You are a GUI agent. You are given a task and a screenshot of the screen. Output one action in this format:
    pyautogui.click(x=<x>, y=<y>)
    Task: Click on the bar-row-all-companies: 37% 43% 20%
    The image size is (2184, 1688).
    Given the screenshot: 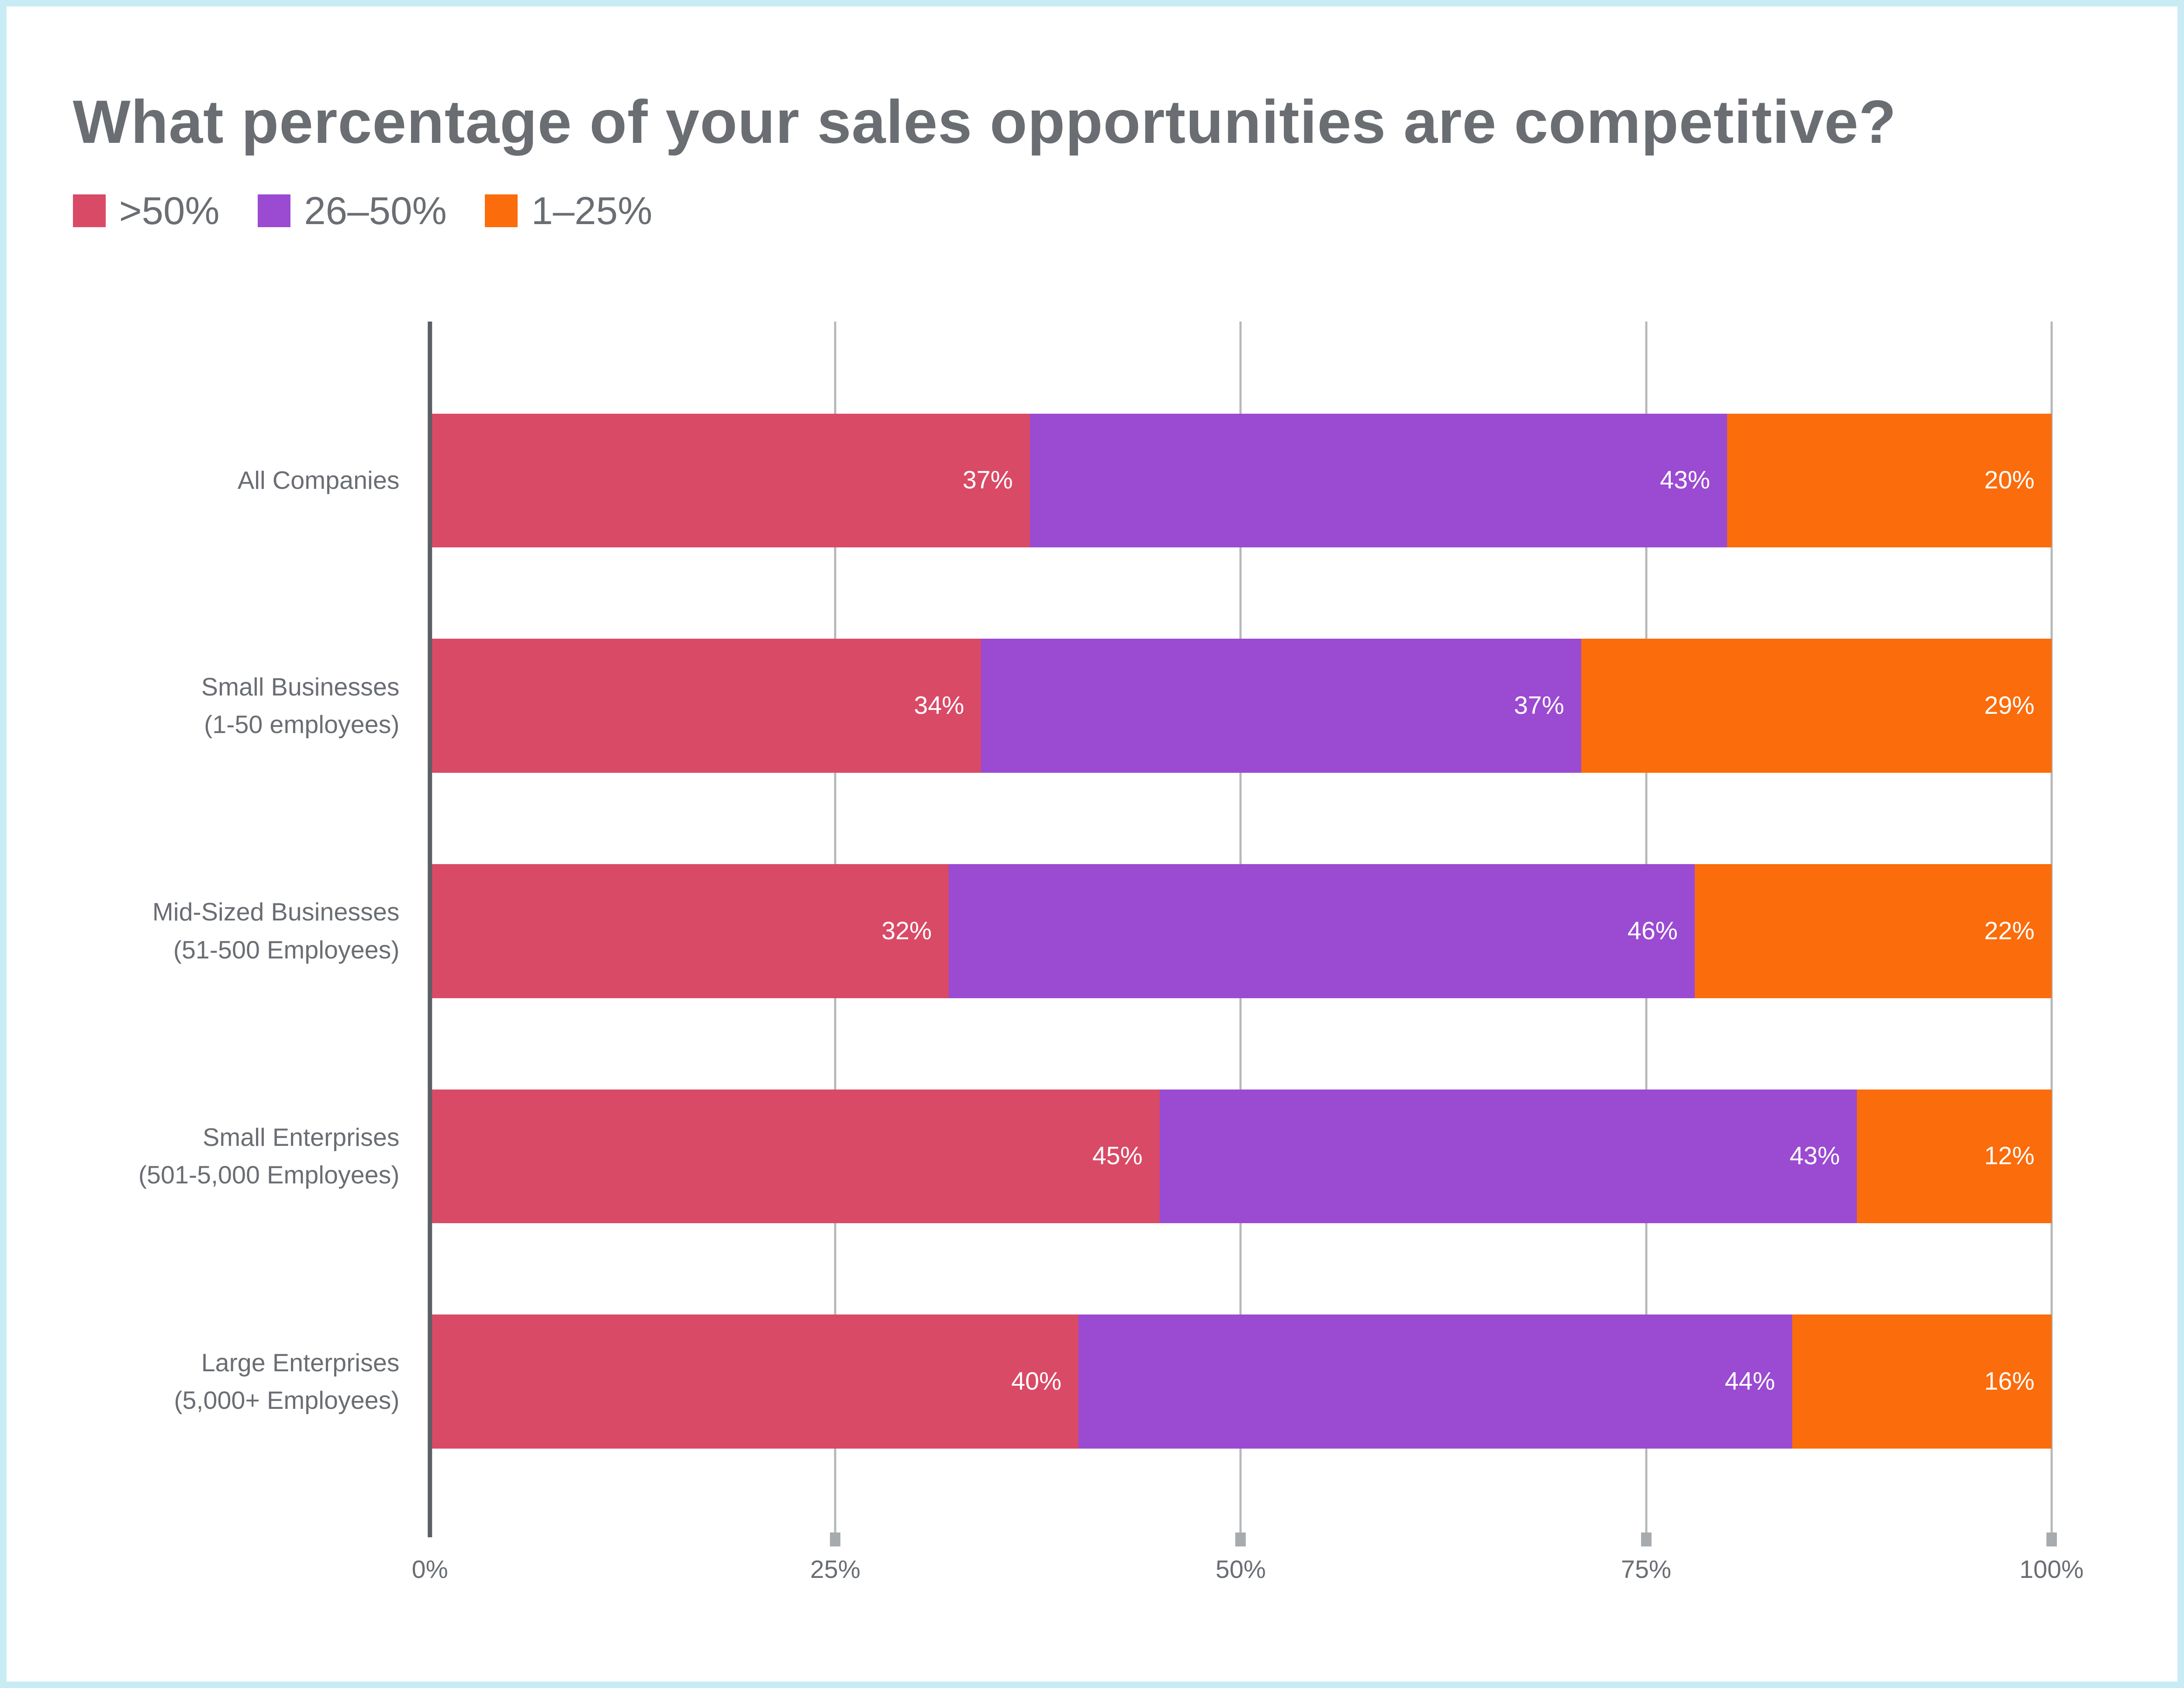 What is the action you would take?
    pyautogui.click(x=1241, y=480)
    